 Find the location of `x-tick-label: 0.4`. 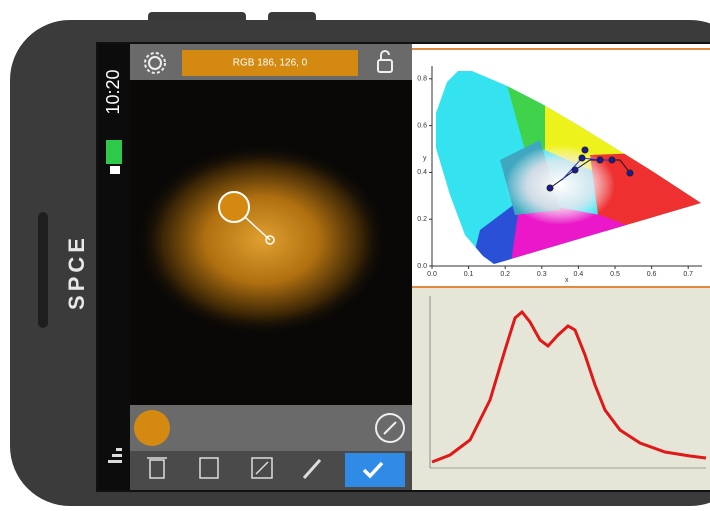

x-tick-label: 0.4 is located at coordinates (579, 274).